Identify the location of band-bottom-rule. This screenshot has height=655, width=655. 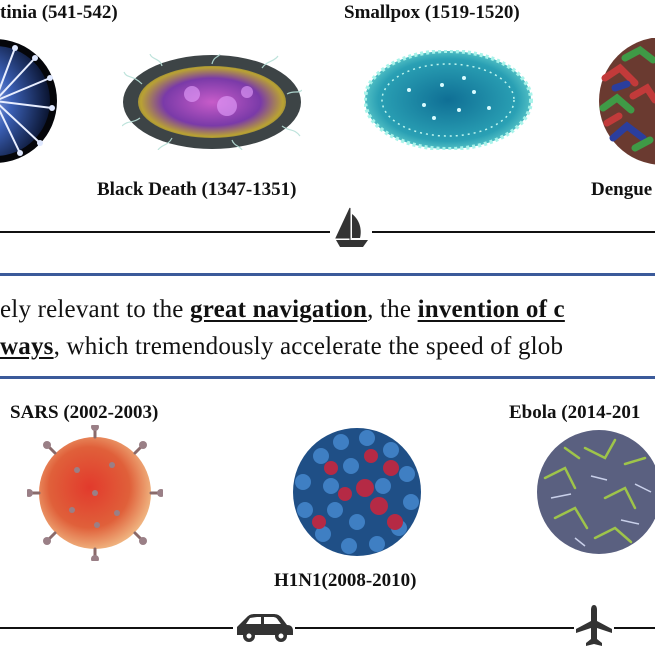
(327, 377).